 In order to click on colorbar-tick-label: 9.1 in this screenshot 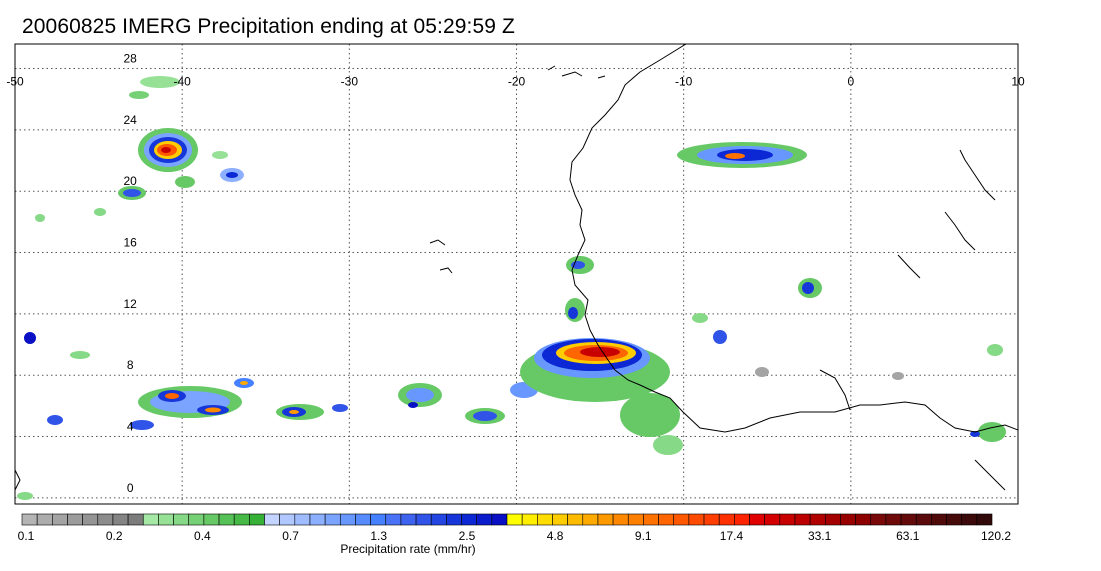, I will do `click(643, 536)`.